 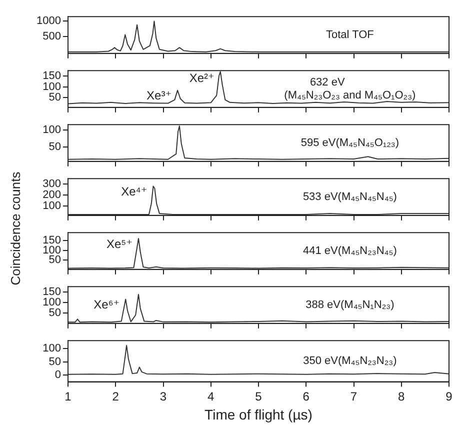 What do you see at coordinates (119, 243) in the screenshot?
I see `annotation: Xe⁵⁺` at bounding box center [119, 243].